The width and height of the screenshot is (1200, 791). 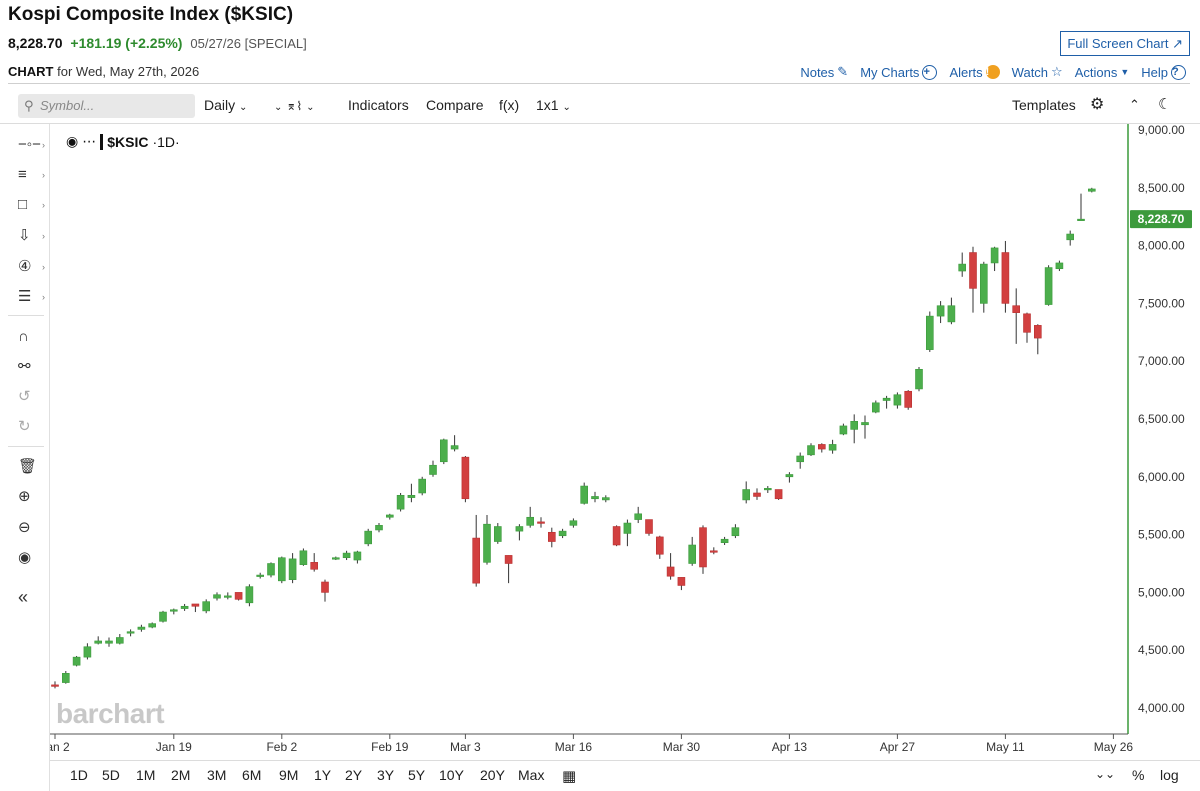 I want to click on period-6m: 6M, so click(x=252, y=775).